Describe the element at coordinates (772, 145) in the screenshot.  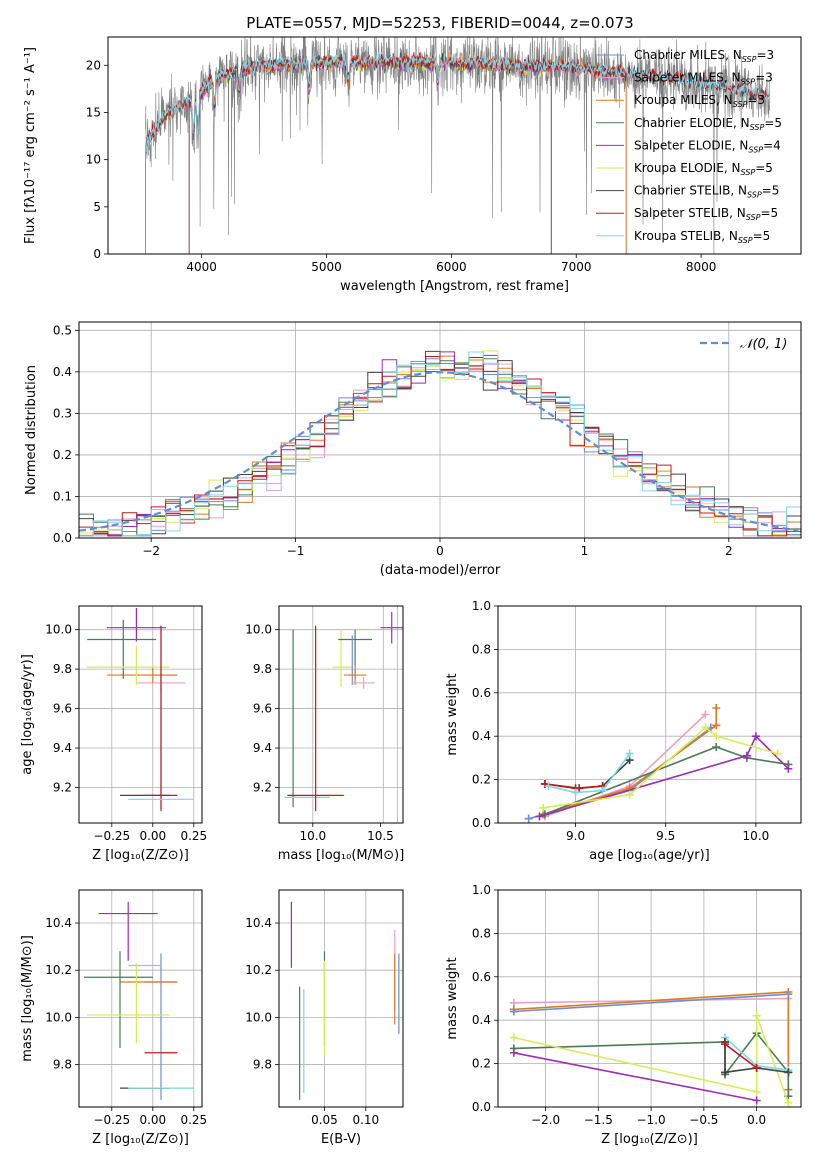
I see `legend-label-tail: =4` at that location.